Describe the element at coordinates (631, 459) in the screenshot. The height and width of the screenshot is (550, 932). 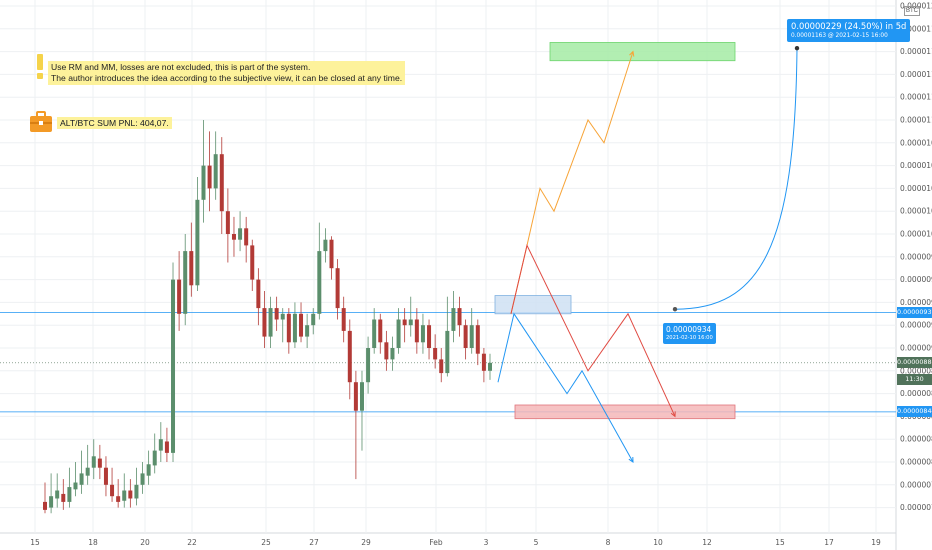
I see `bearish-path-arrowhead` at that location.